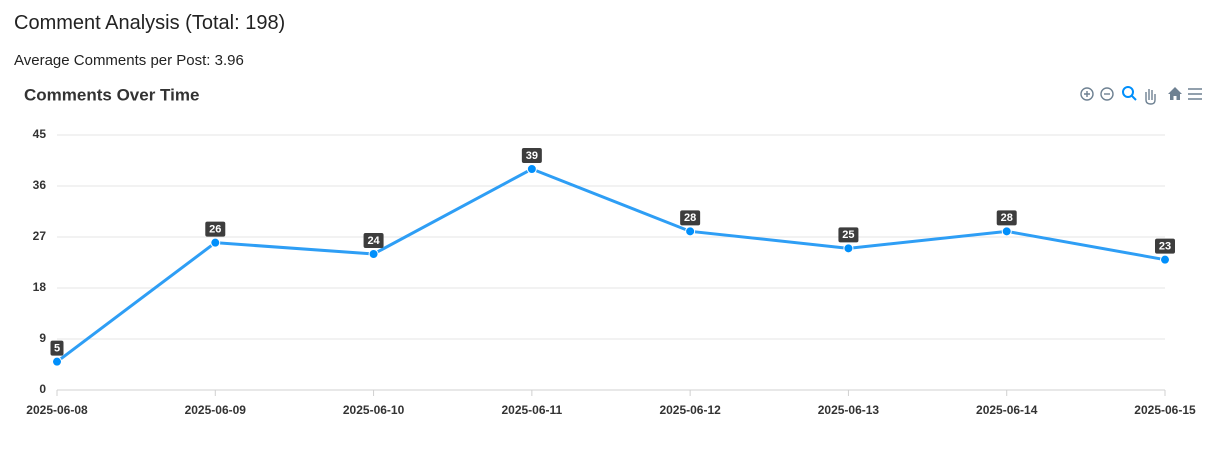 This screenshot has height=455, width=1225. I want to click on data-label: 39, so click(532, 156).